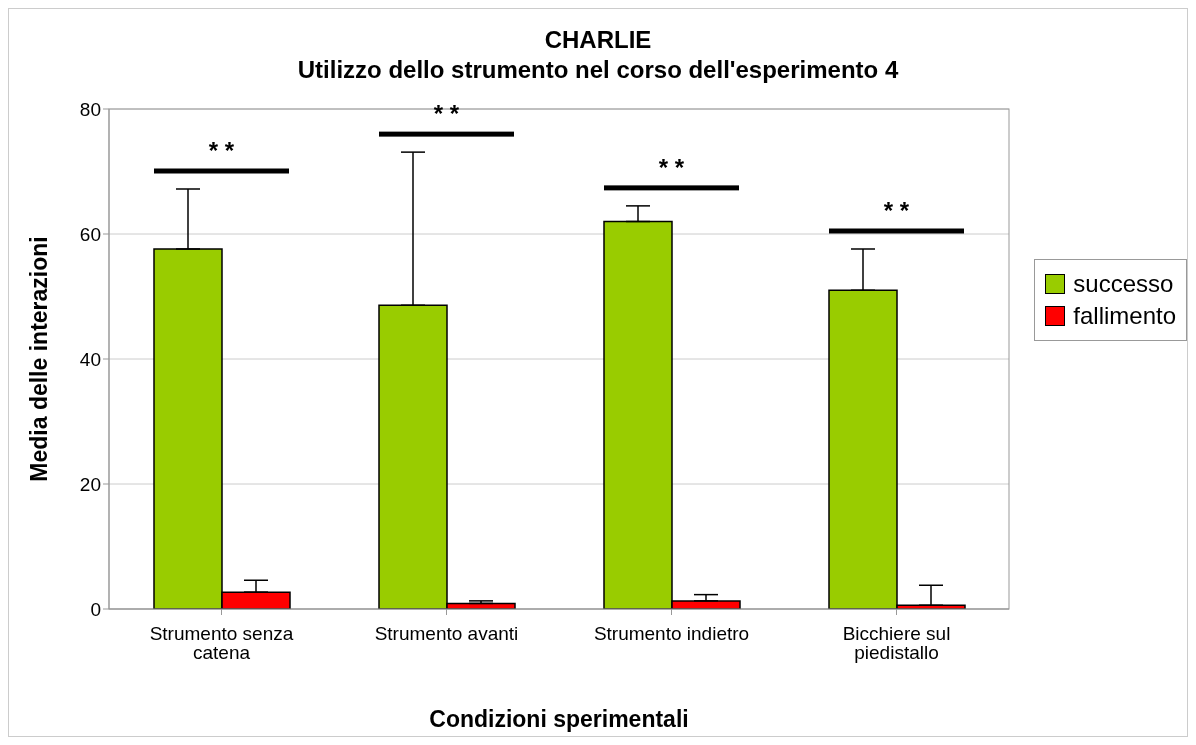 This screenshot has height=745, width=1196. Describe the element at coordinates (896, 643) in the screenshot. I see `x-tick-label: Bicchiere sul piedistallo` at that location.